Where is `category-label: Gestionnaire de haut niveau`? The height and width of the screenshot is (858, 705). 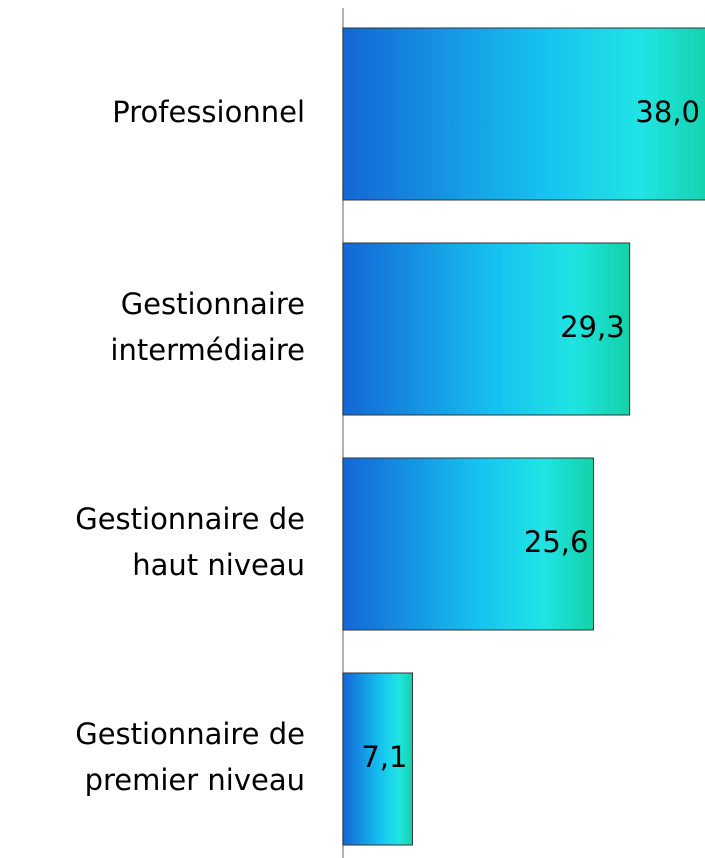
category-label: Gestionnaire de haut niveau is located at coordinates (190, 542).